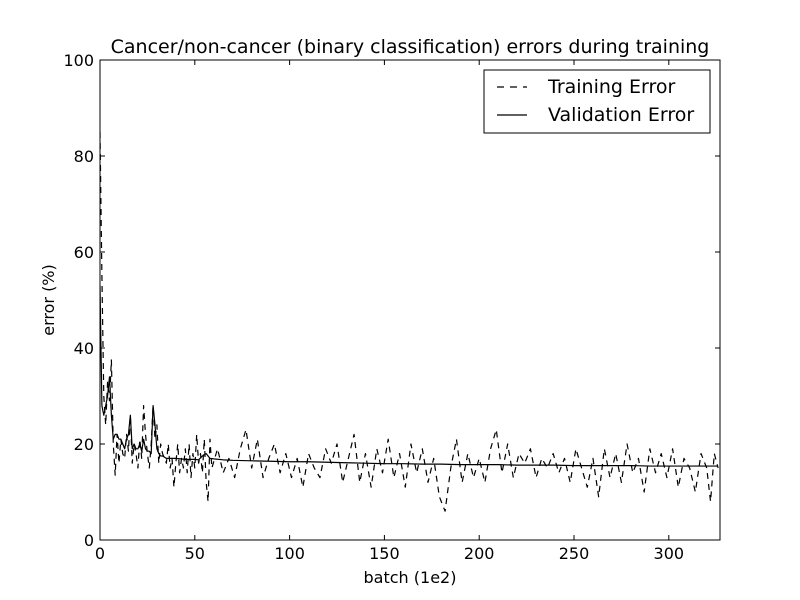  What do you see at coordinates (48, 300) in the screenshot?
I see `y-axis-label: error (%)` at bounding box center [48, 300].